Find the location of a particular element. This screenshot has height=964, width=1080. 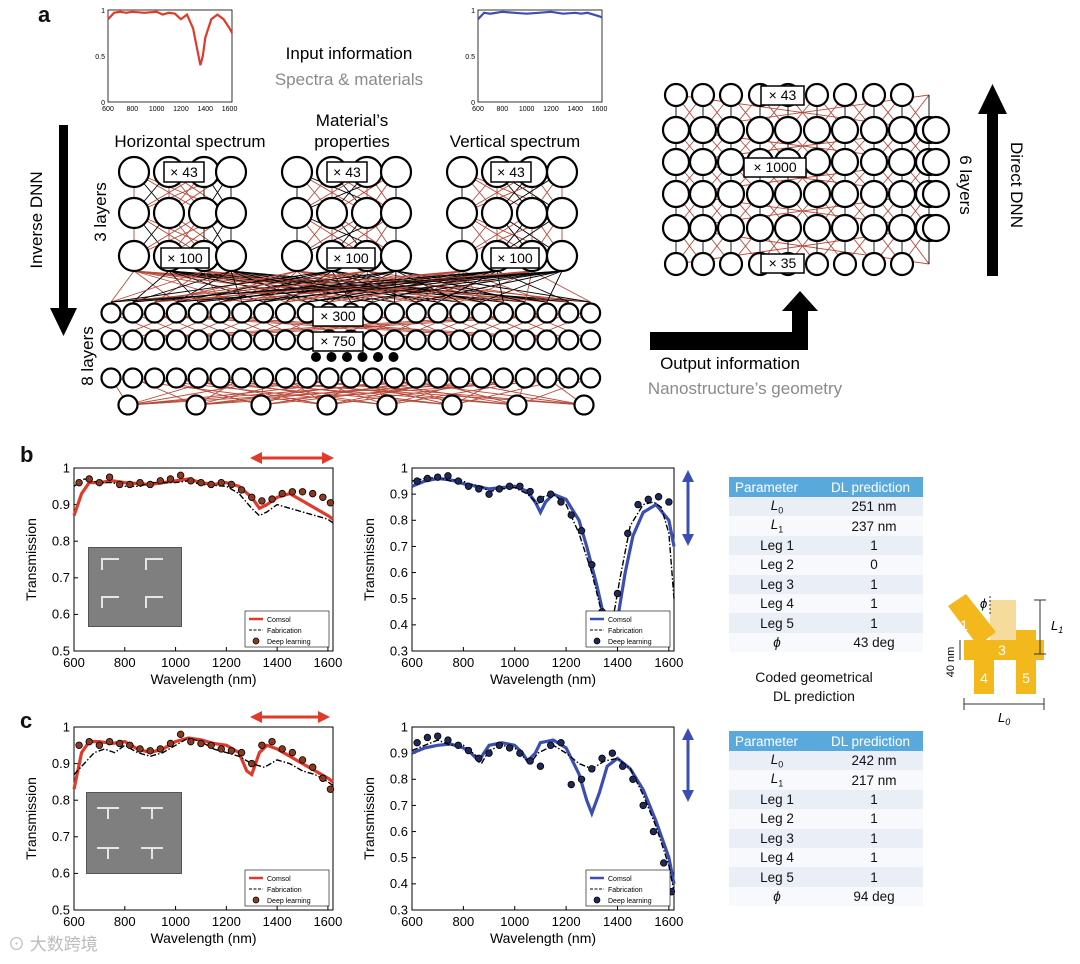

output-arrow is located at coordinates (734, 320).